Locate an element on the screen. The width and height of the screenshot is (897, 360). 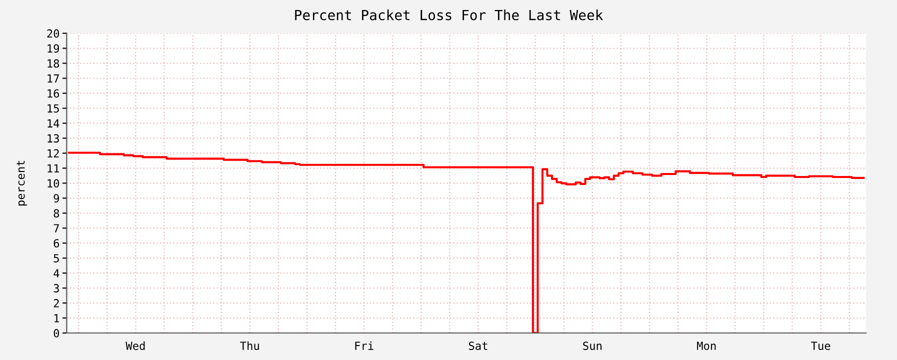
y-tick-label: 0 is located at coordinates (57, 333).